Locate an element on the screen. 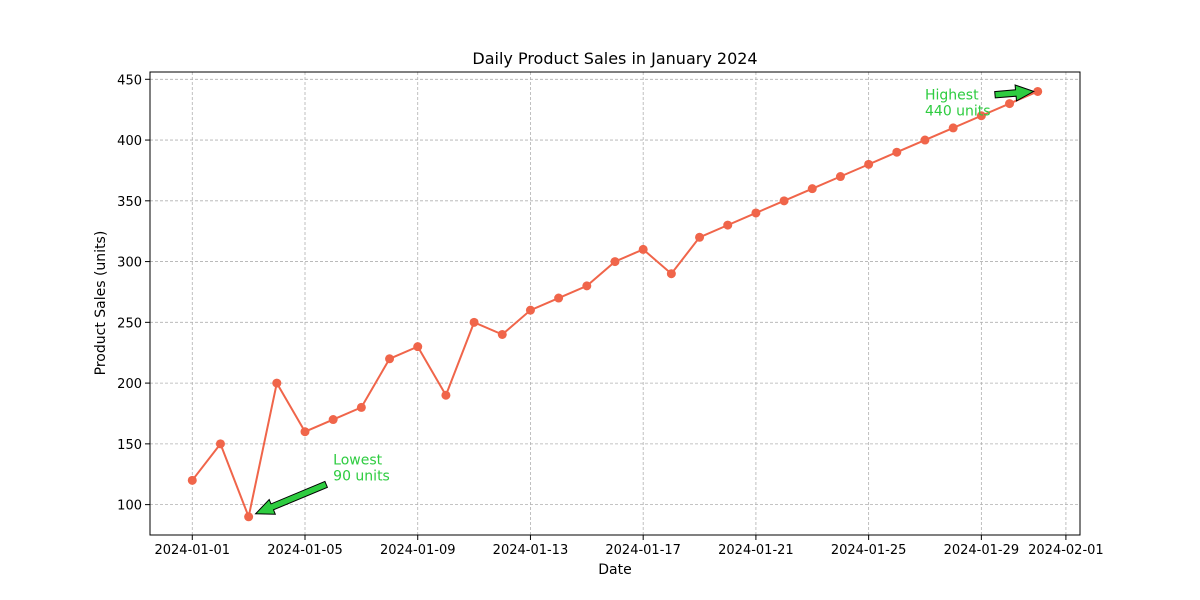  x-axis-title: Date is located at coordinates (614, 570).